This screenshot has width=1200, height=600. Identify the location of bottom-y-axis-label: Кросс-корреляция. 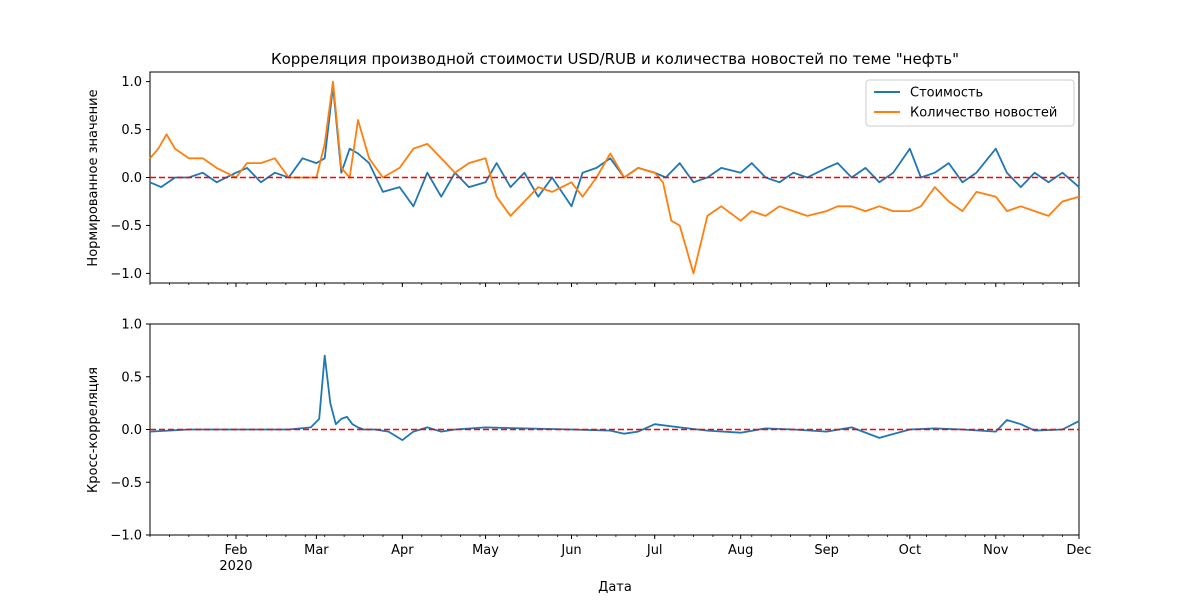
(93, 430).